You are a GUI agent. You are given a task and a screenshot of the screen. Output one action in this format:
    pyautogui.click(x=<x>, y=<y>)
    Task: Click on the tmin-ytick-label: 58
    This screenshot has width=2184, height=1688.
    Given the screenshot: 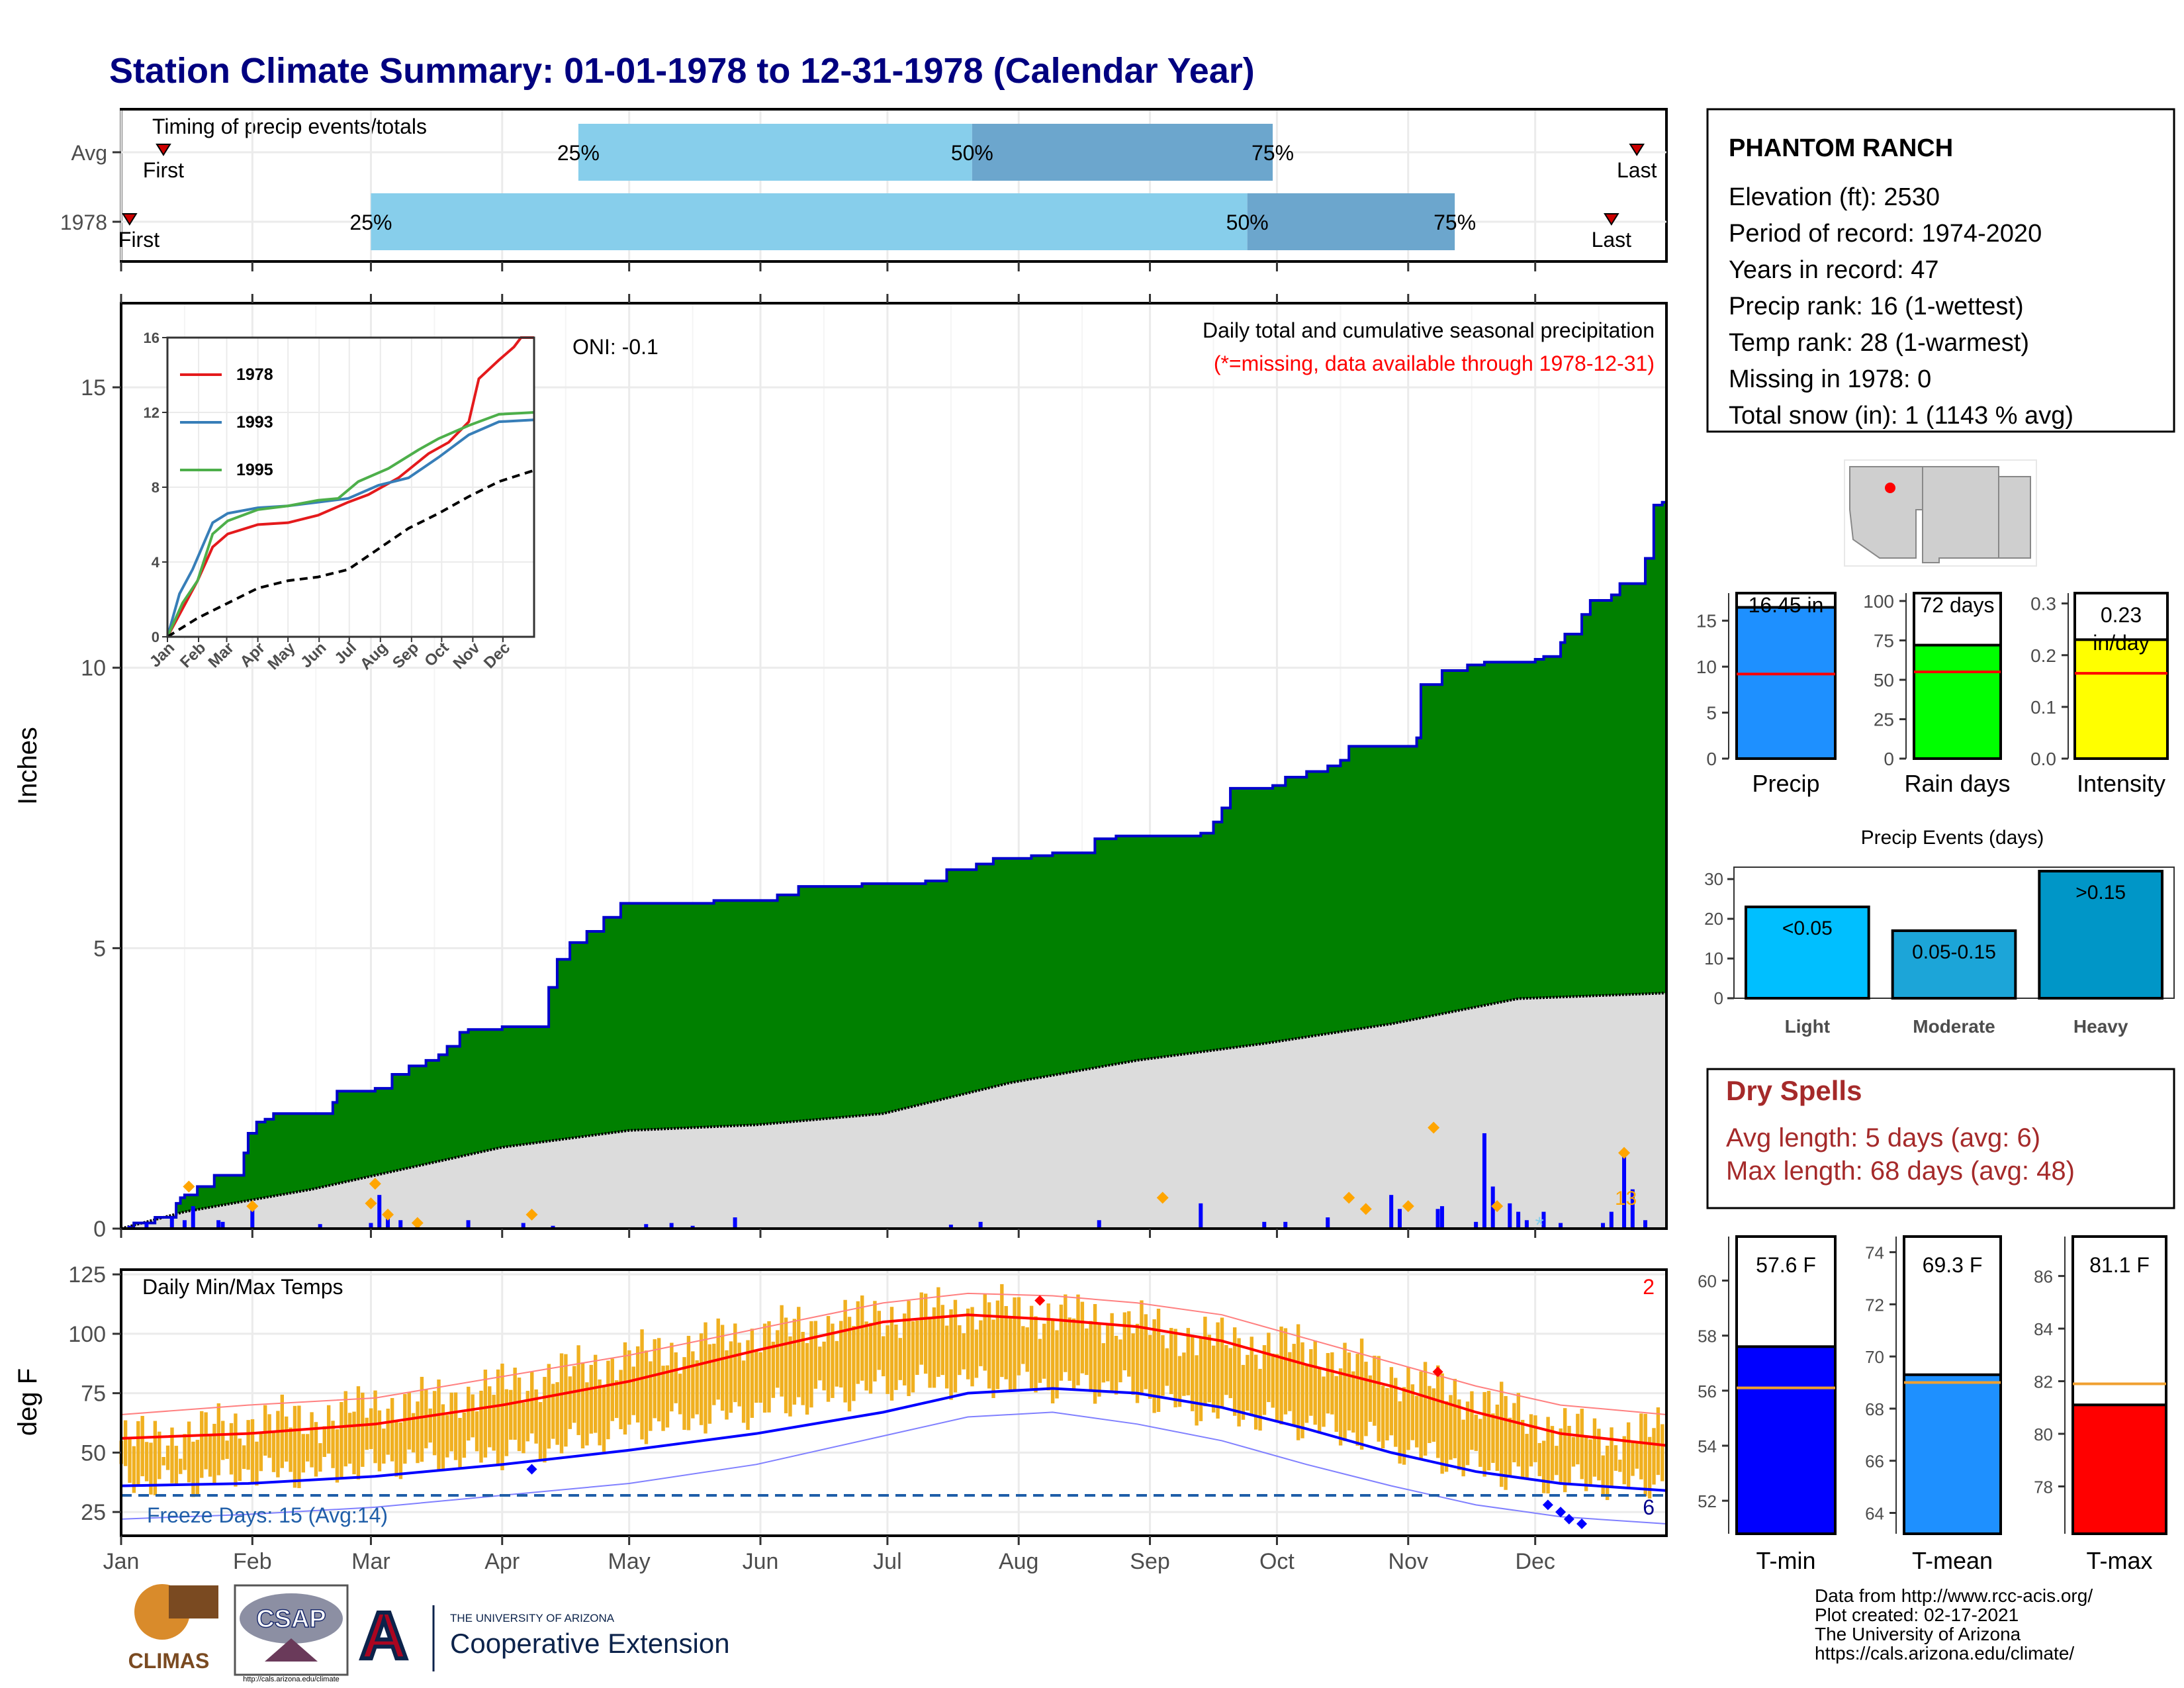 What is the action you would take?
    pyautogui.click(x=1707, y=1336)
    